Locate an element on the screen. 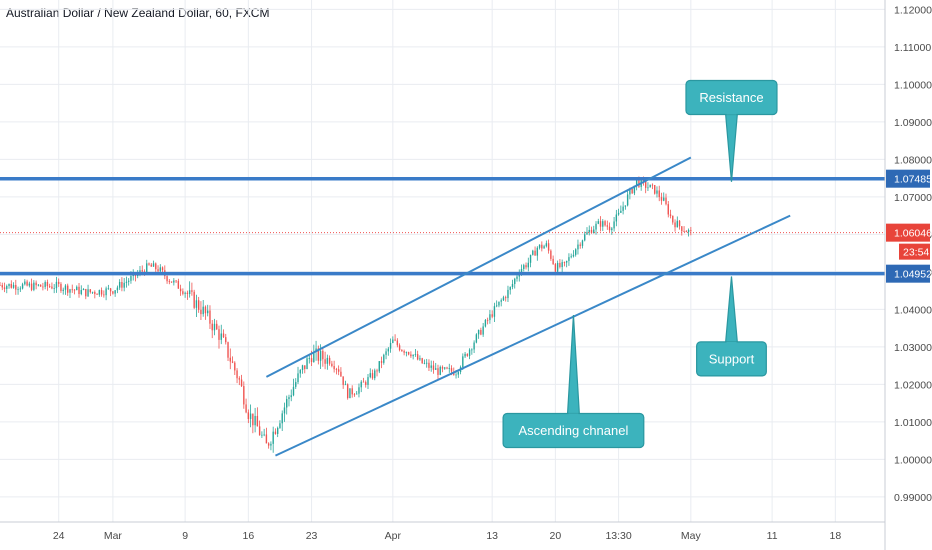  x-tick-label: 18 is located at coordinates (835, 536).